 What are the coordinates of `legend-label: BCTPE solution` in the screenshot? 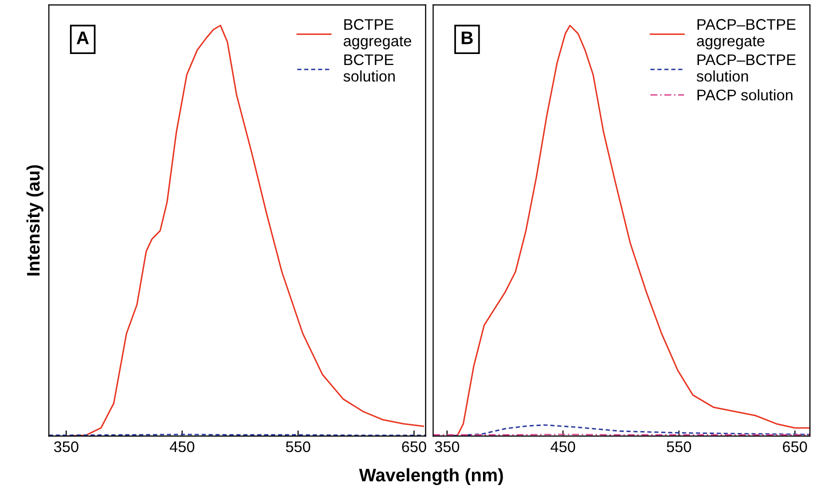 It's located at (369, 68).